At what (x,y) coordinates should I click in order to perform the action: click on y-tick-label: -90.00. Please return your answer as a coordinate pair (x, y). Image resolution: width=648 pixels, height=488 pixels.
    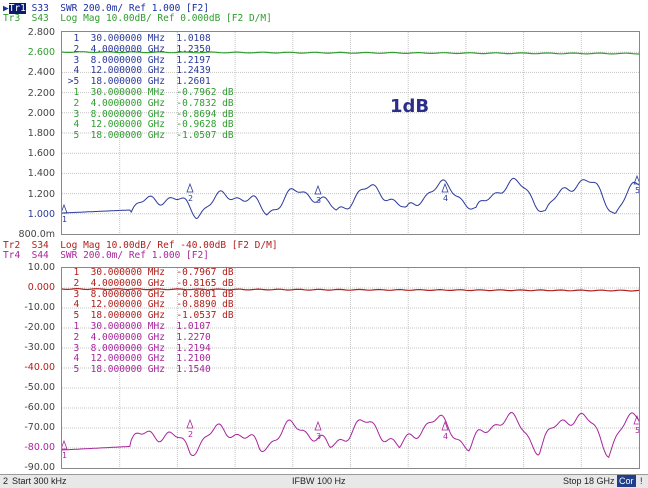
    Looking at the image, I should click on (39, 467).